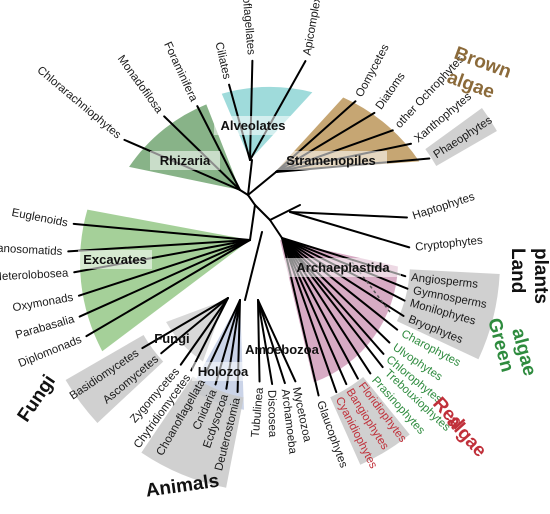 The image size is (550, 514). Describe the element at coordinates (161, 231) in the screenshot. I see `branch-euglenoids` at that location.